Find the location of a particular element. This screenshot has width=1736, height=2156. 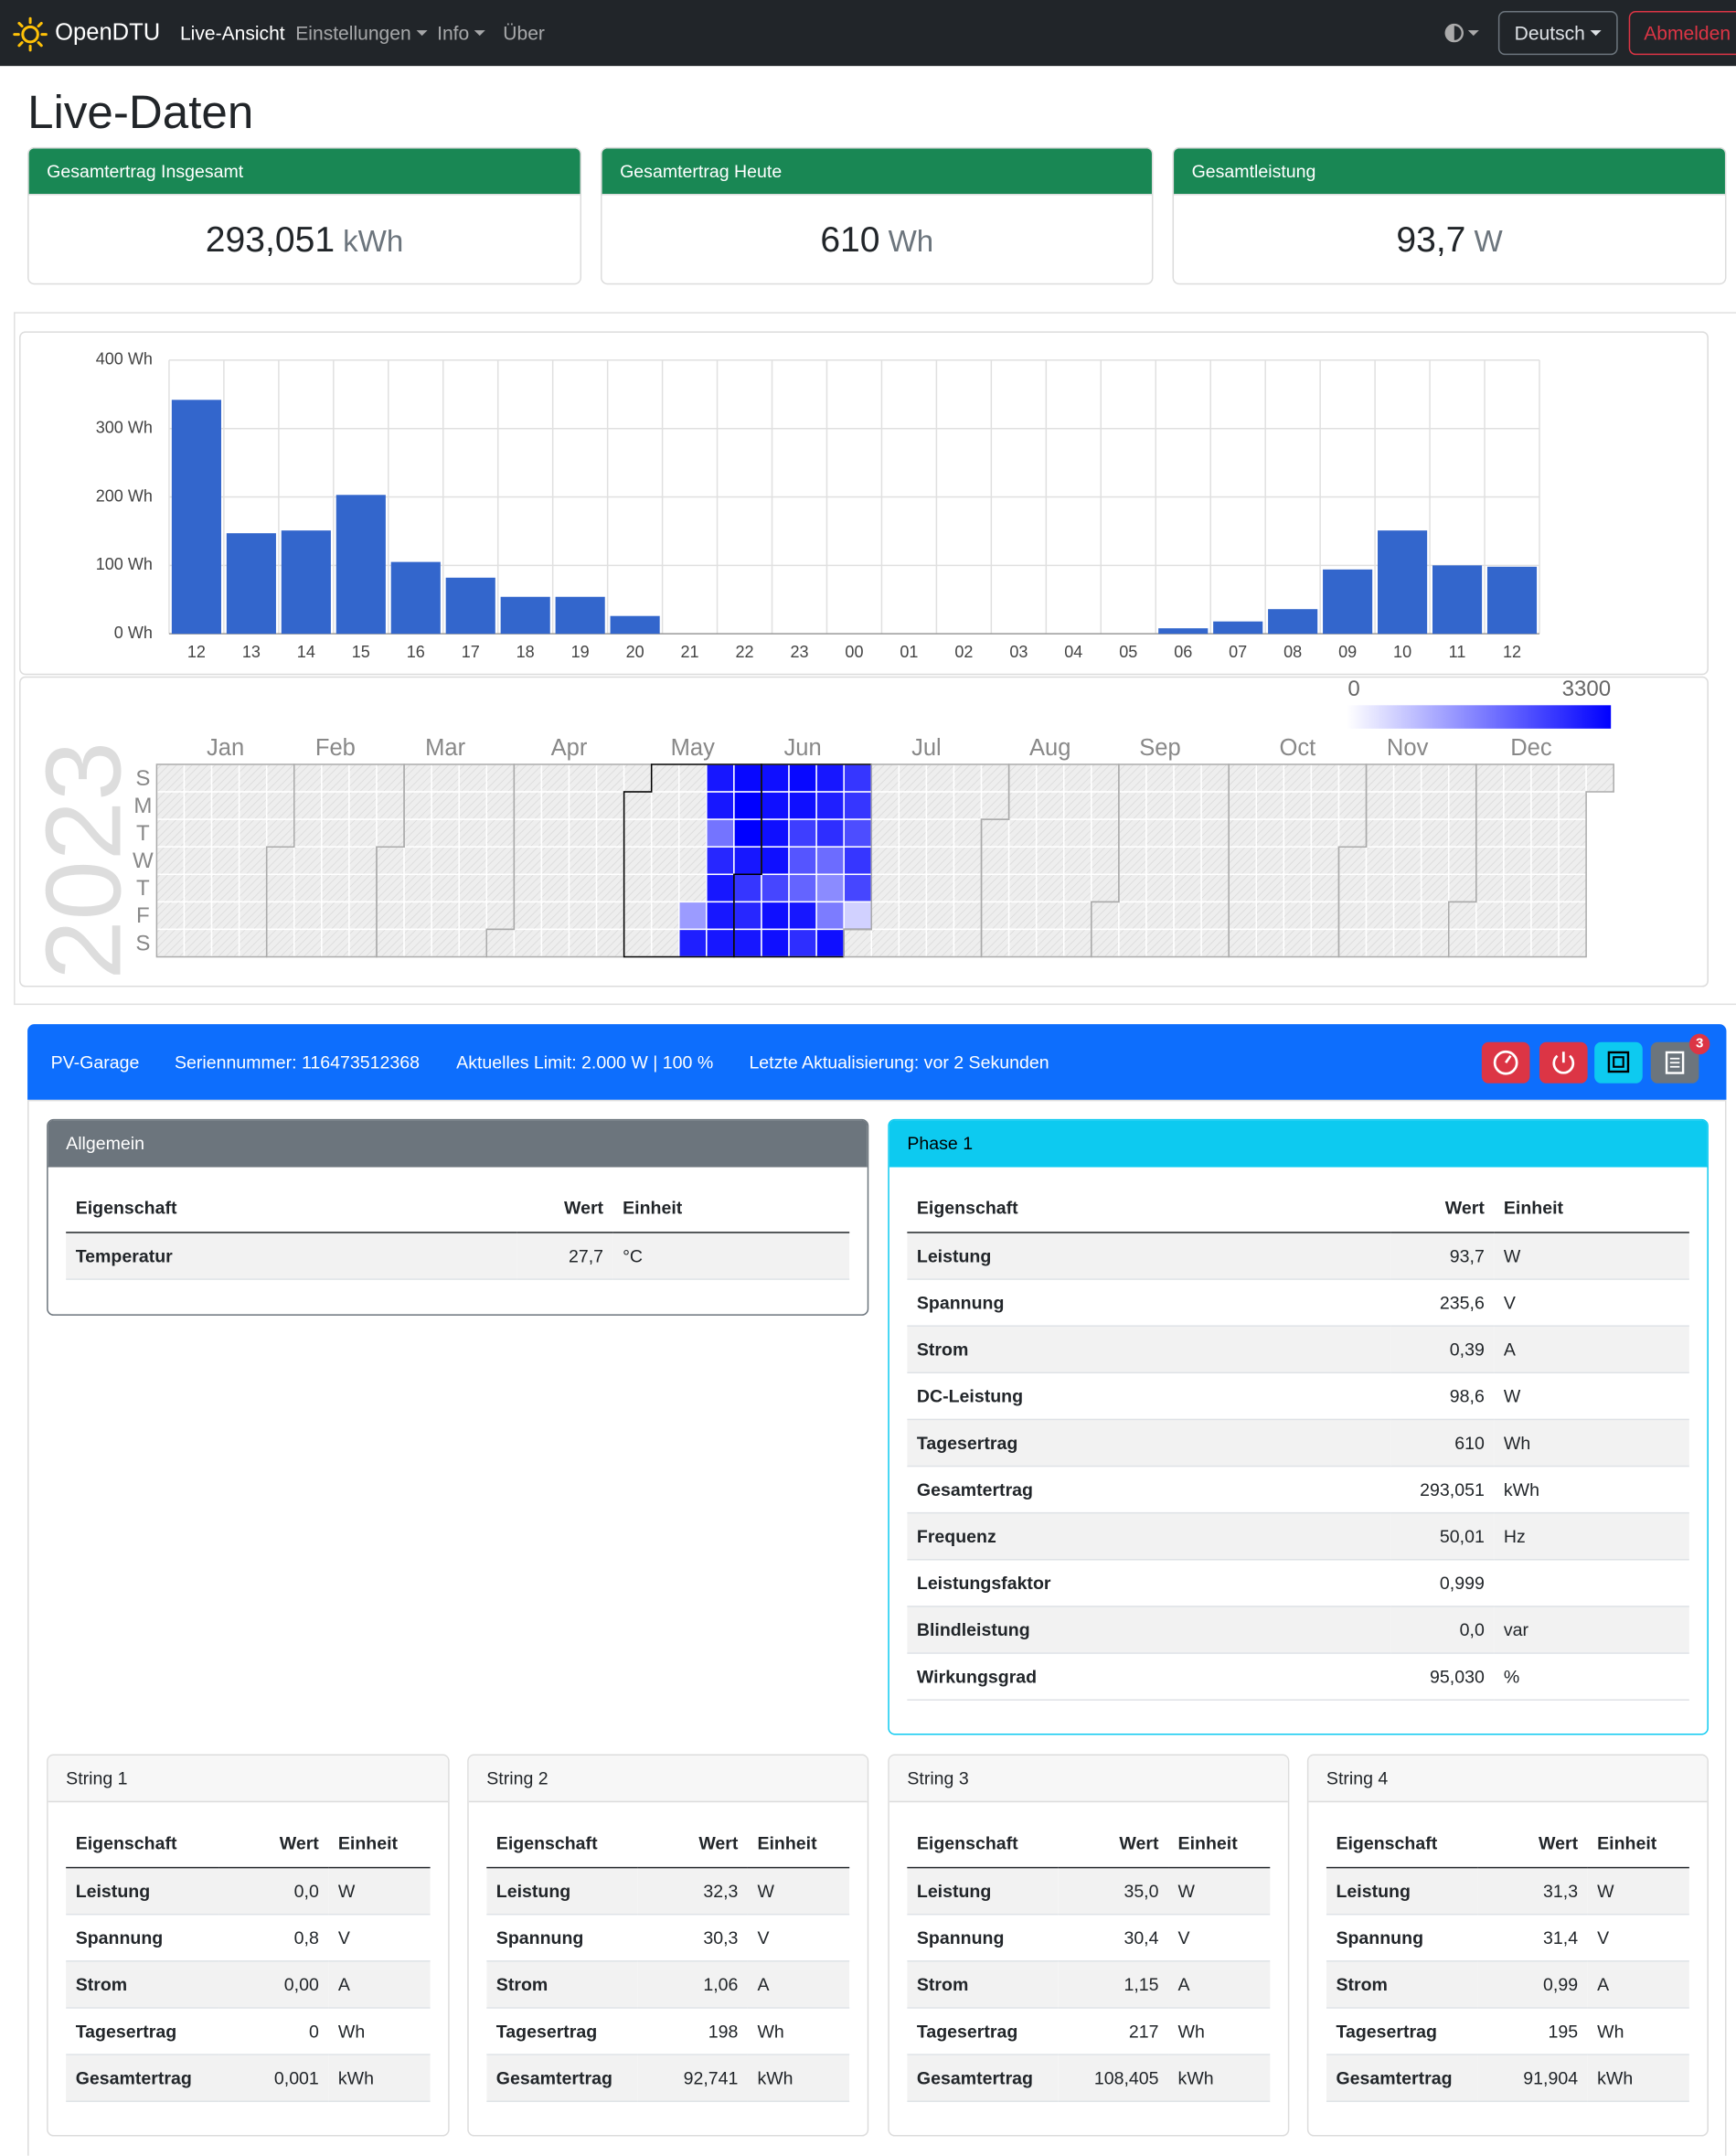

summary-card: Gesamtertrag Insgesamt 293,051 kWh is located at coordinates (304, 215).